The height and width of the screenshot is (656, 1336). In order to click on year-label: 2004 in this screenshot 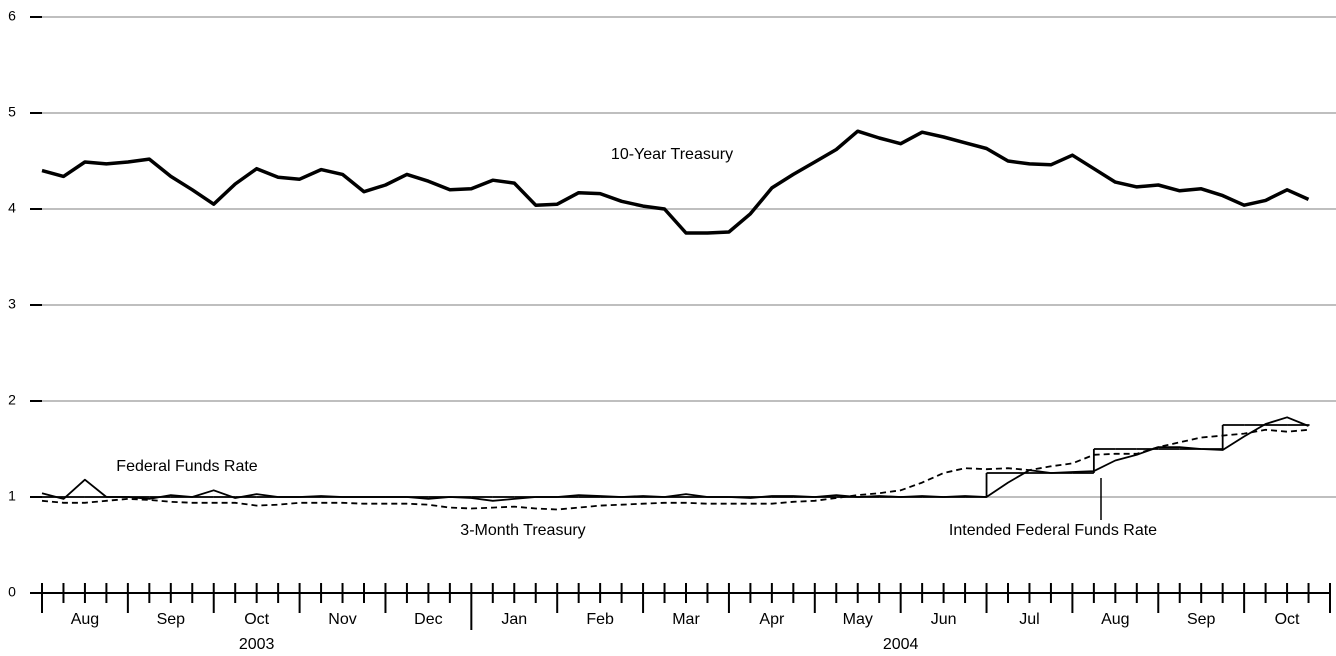, I will do `click(901, 644)`.